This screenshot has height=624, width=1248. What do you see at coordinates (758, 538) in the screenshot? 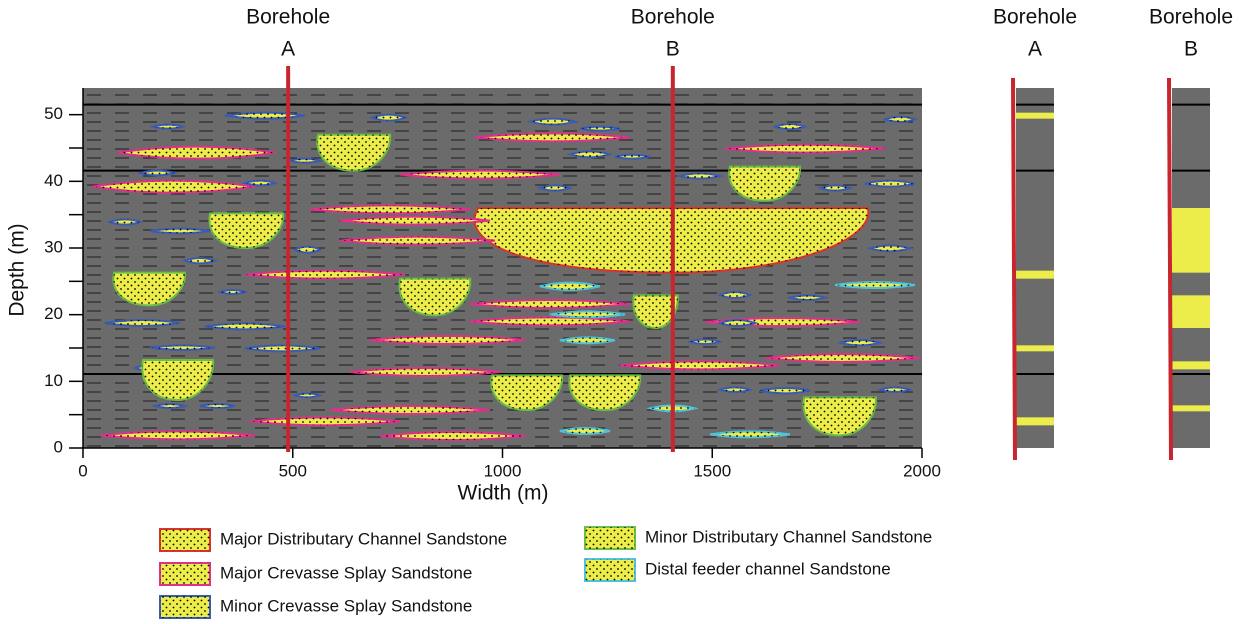
I see `legend-item: Minor Distributary Channel Sandstone` at bounding box center [758, 538].